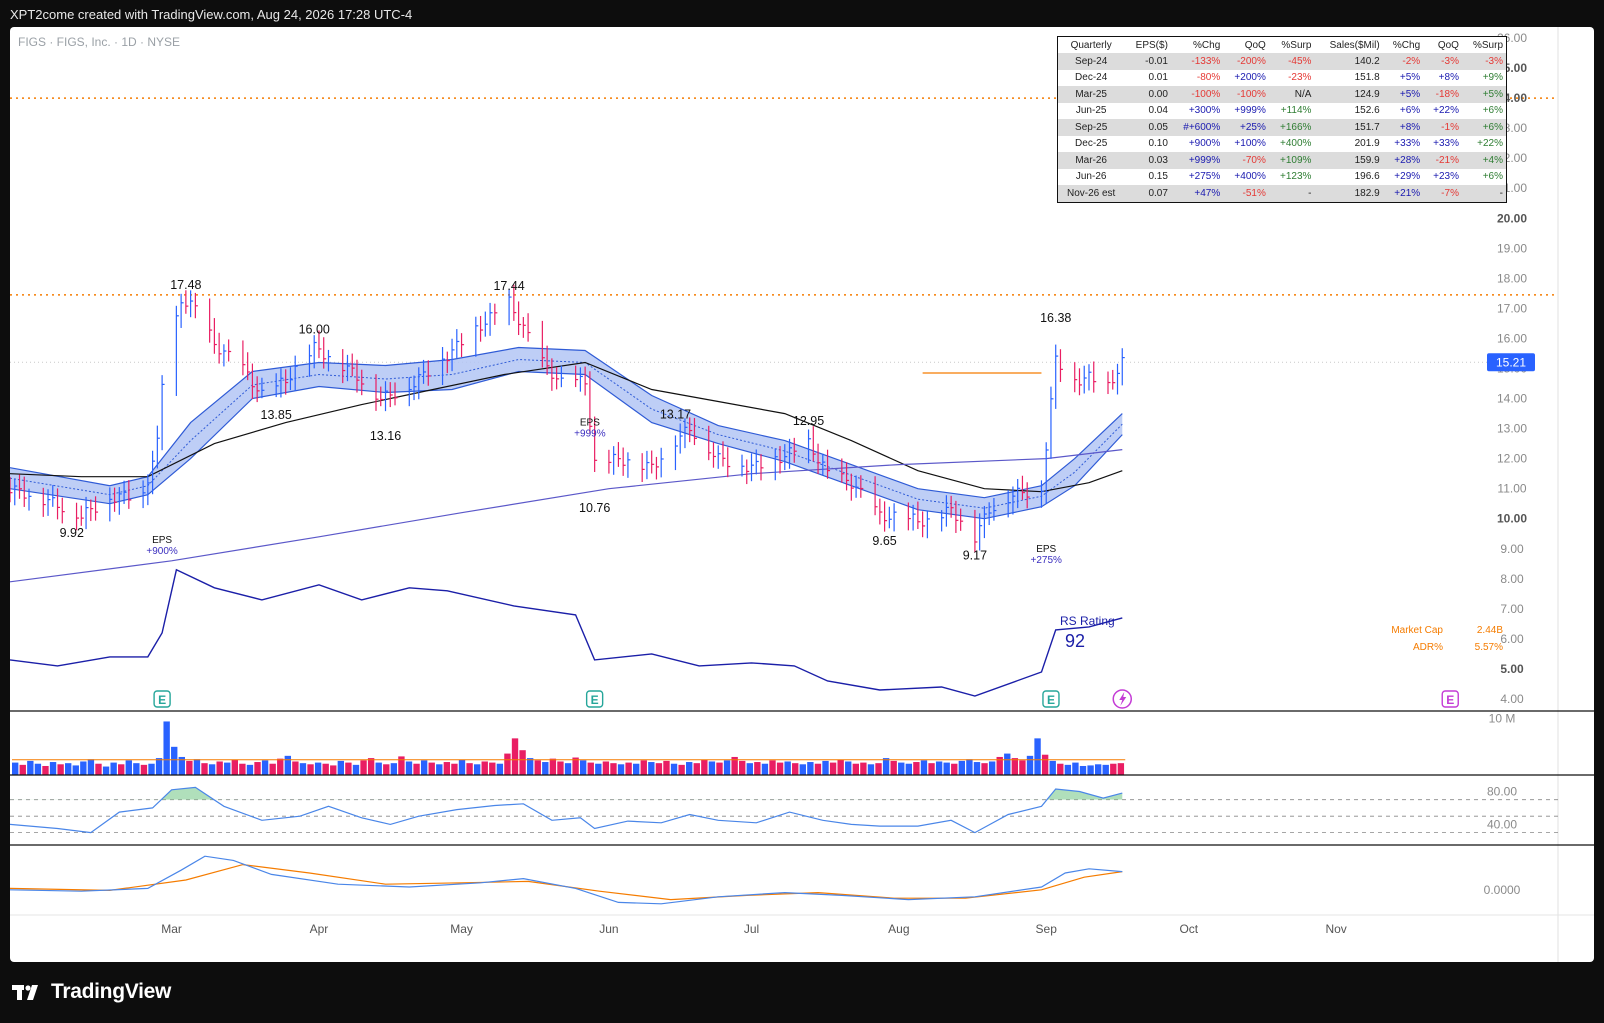  What do you see at coordinates (1502, 791) in the screenshot?
I see `rsi-tick-label: 80.00` at bounding box center [1502, 791].